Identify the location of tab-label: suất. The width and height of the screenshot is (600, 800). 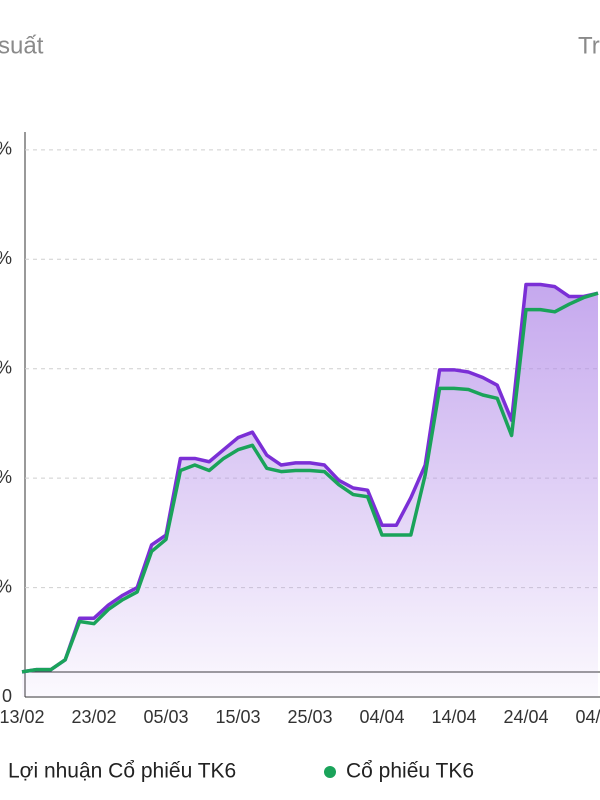
(22, 45).